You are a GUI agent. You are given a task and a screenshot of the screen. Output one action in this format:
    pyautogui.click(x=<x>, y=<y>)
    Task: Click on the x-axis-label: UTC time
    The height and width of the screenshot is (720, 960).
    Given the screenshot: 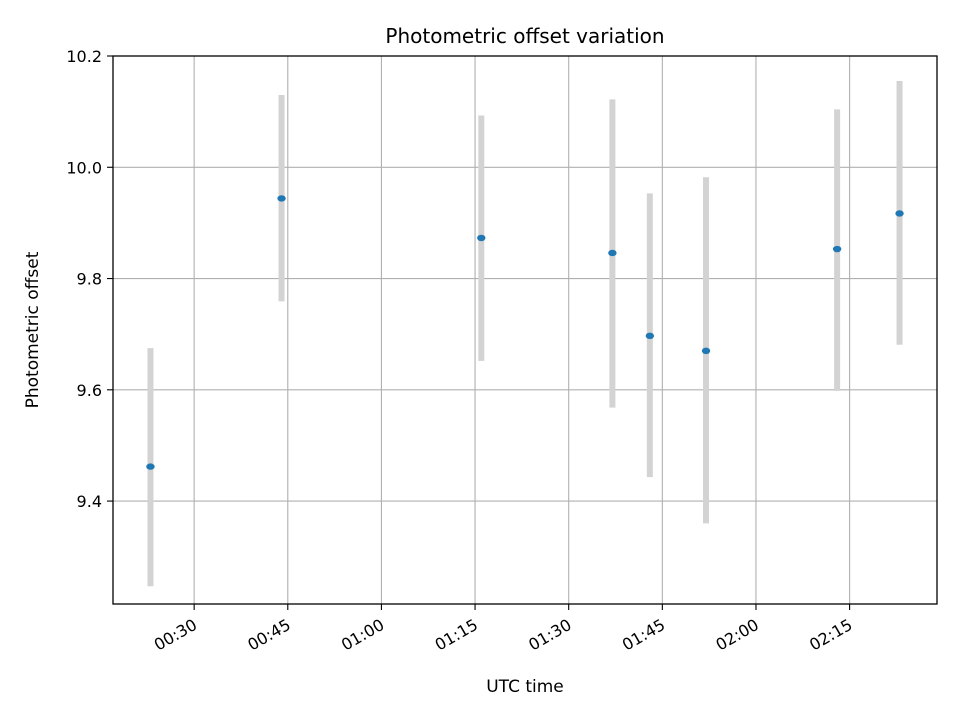 What is the action you would take?
    pyautogui.click(x=525, y=687)
    